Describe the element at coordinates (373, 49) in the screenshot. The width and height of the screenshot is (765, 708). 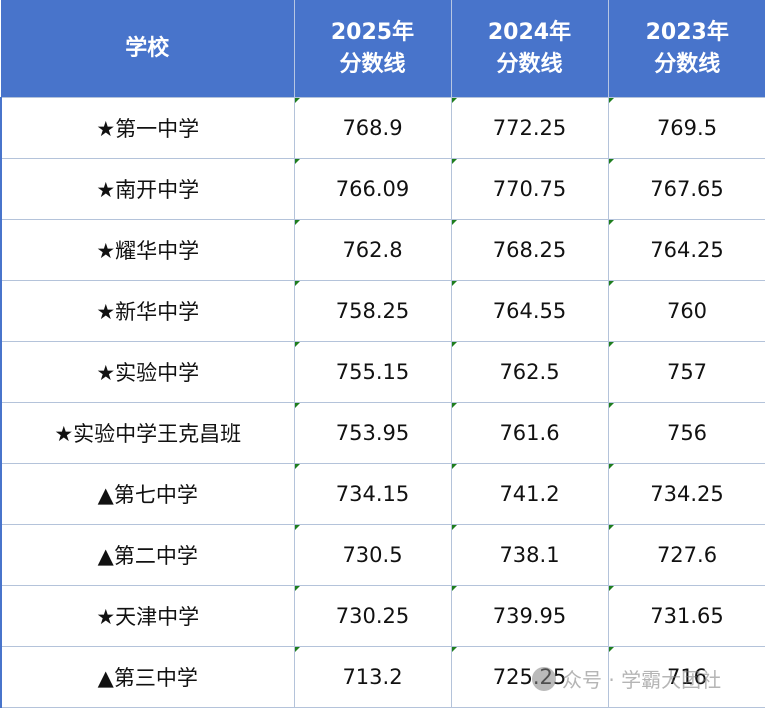
I see `header-2025: 2025年 分数线` at that location.